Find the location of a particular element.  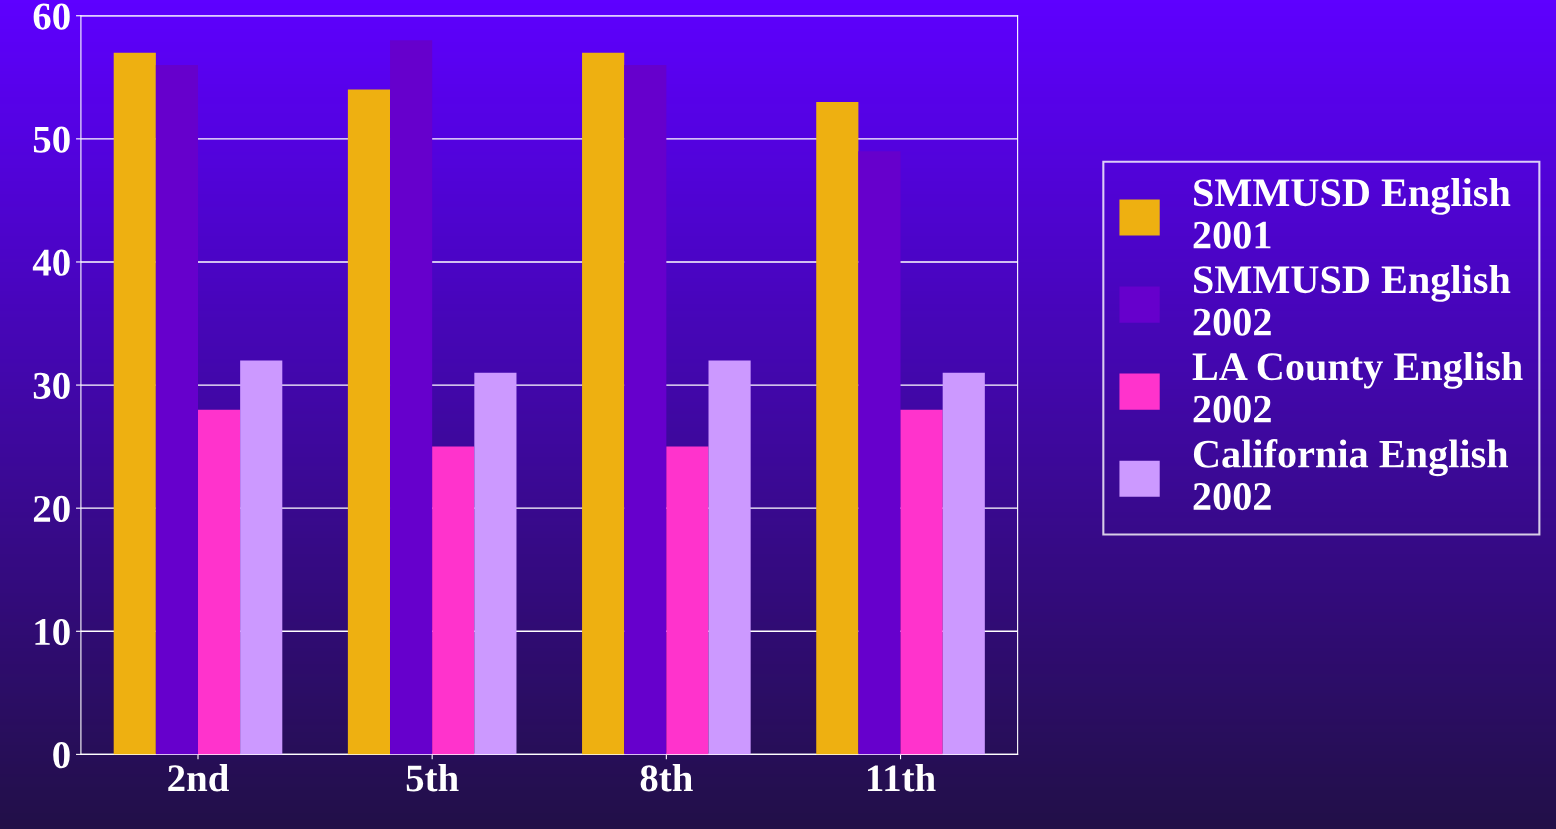

y-tick-label: 10 is located at coordinates (52, 632).